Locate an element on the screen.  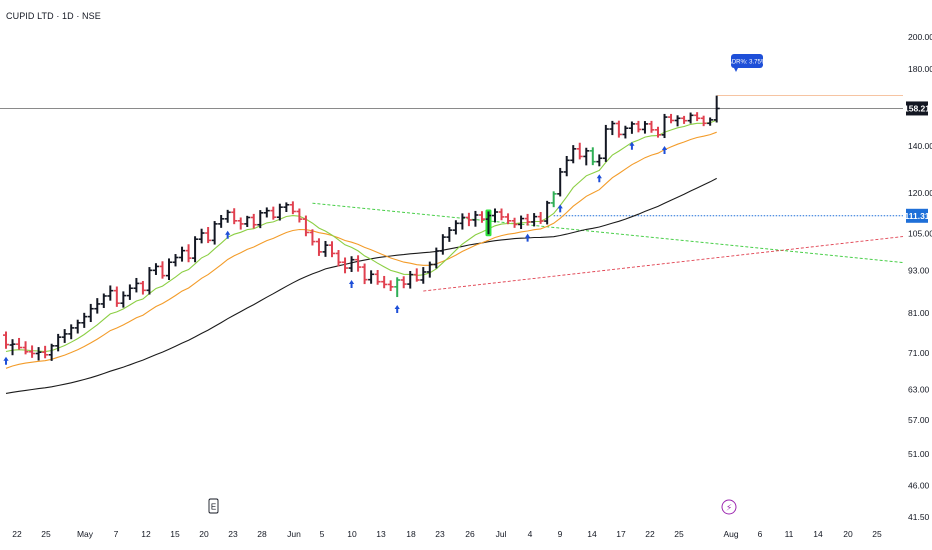
dividend-event-label: ⚡ is located at coordinates (729, 509).